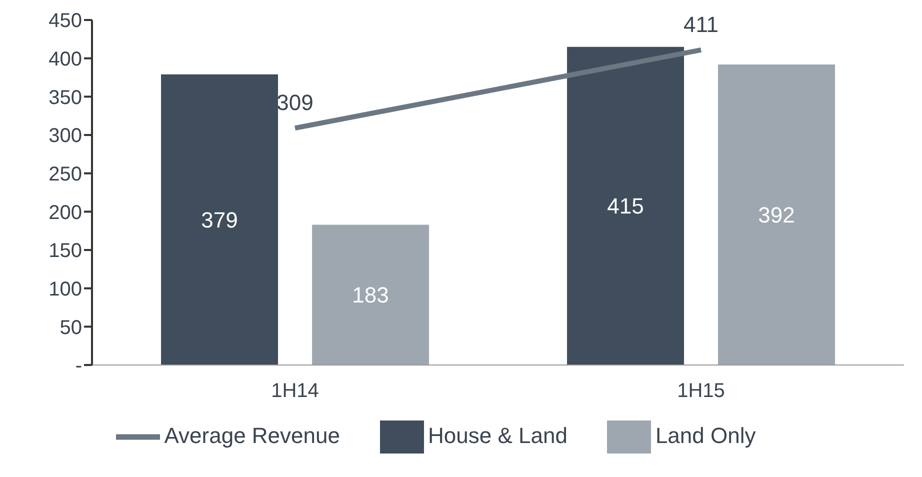 This screenshot has width=922, height=477. Describe the element at coordinates (65, 213) in the screenshot. I see `y-tick-label: 200` at that location.